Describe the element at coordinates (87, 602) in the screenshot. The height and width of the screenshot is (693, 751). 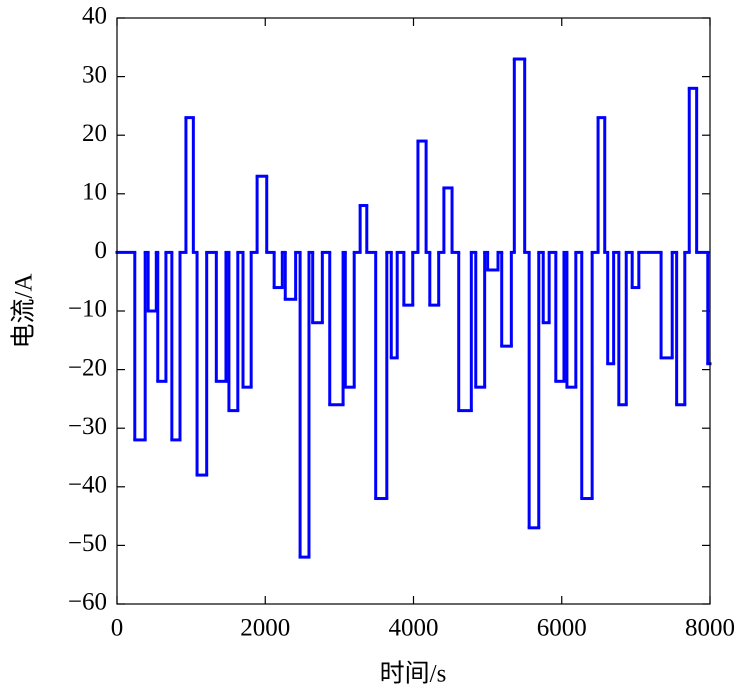
I see `y-tick-label: −60` at that location.